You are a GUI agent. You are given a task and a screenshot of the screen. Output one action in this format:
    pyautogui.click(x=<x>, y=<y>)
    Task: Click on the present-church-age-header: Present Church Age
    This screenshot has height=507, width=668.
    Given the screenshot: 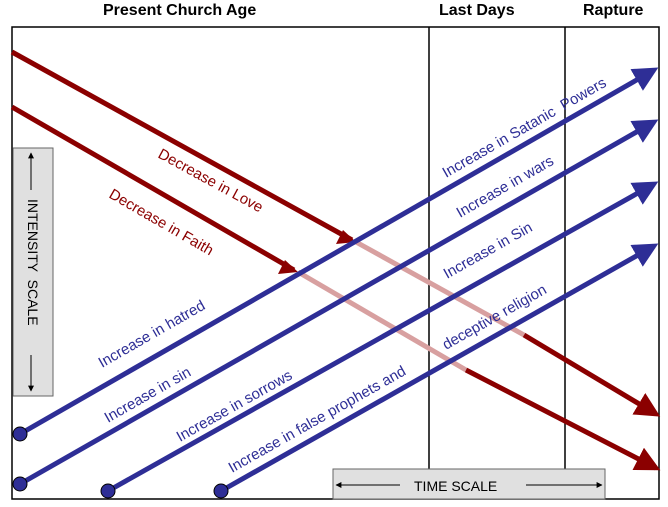 What is the action you would take?
    pyautogui.click(x=180, y=10)
    